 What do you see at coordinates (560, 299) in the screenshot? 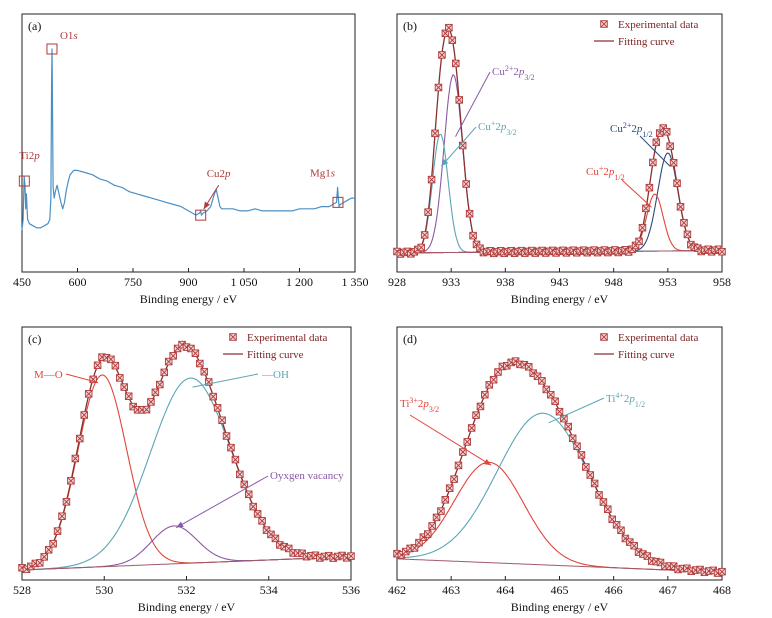
I see `panel-b-xlabel: Binding energy / eV` at bounding box center [560, 299].